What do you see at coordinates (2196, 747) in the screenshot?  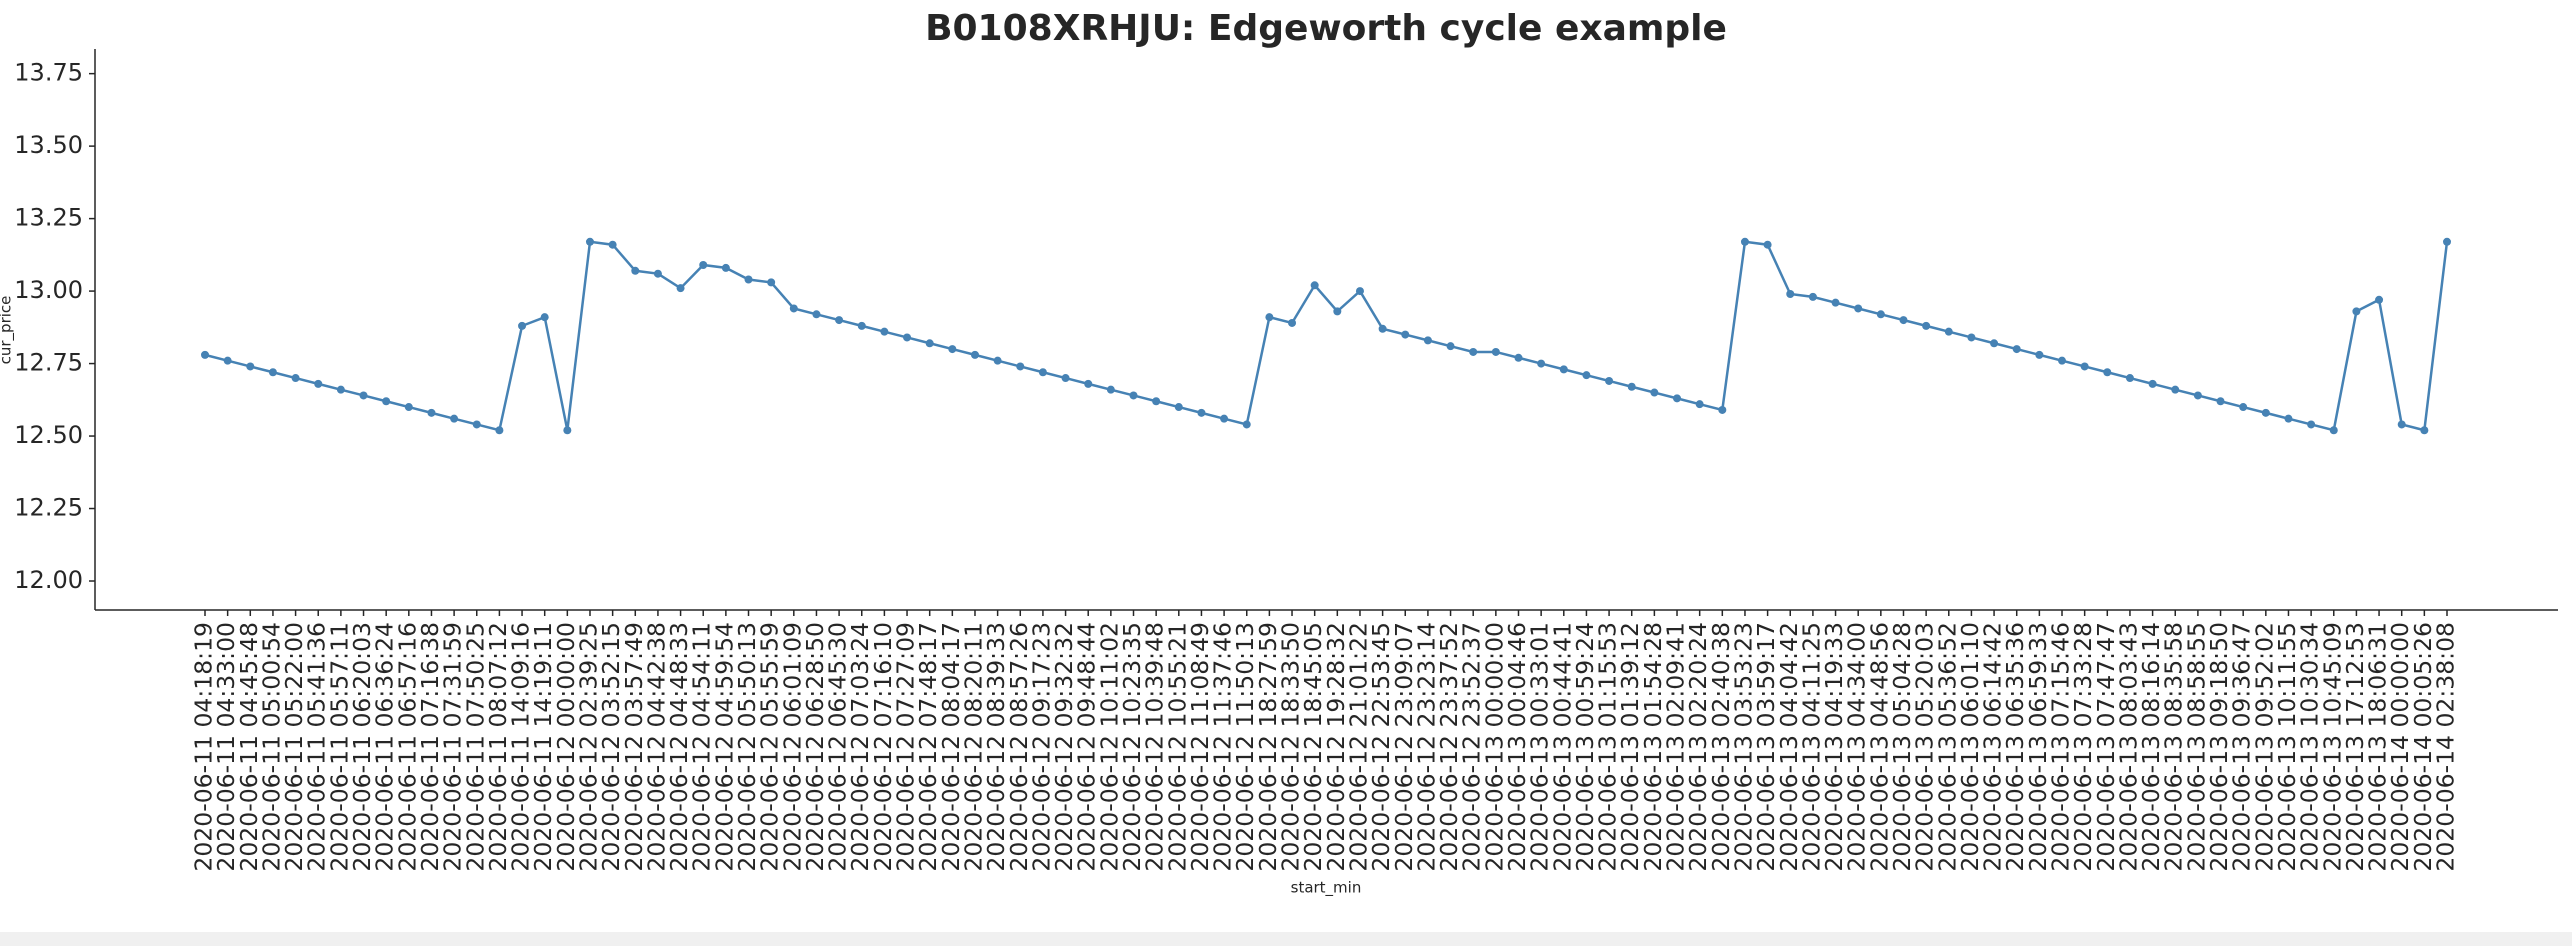 I see `x-tick-label: 2020-06-13 08:58:55` at bounding box center [2196, 747].